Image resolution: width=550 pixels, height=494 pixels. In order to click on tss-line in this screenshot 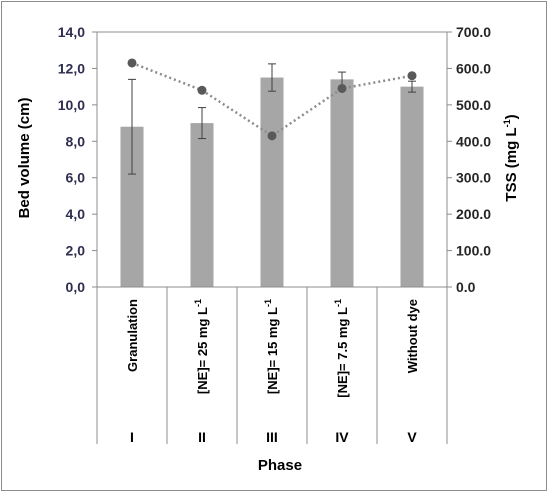, I will do `click(272, 99)`.